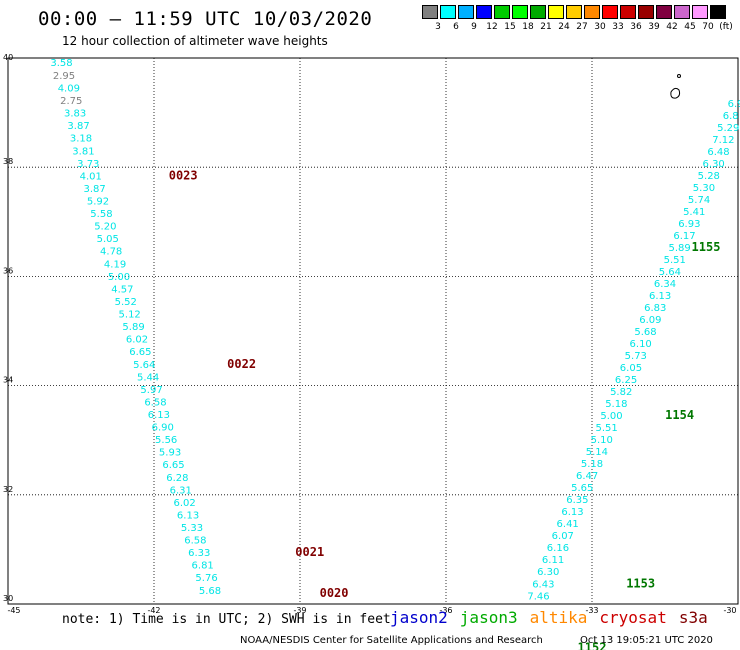 Image resolution: width=740 pixels, height=650 pixels. I want to click on wave-height-value: 3.81, so click(83, 151).